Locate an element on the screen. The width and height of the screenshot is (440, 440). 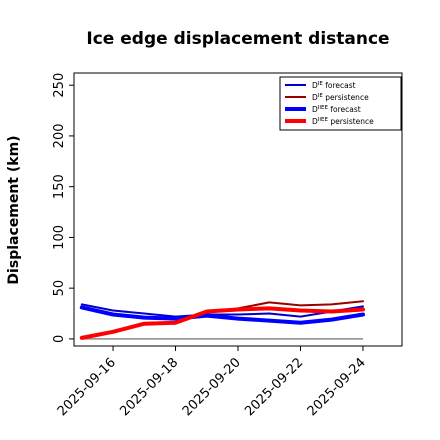
y-tick-label: 150 is located at coordinates (59, 186).